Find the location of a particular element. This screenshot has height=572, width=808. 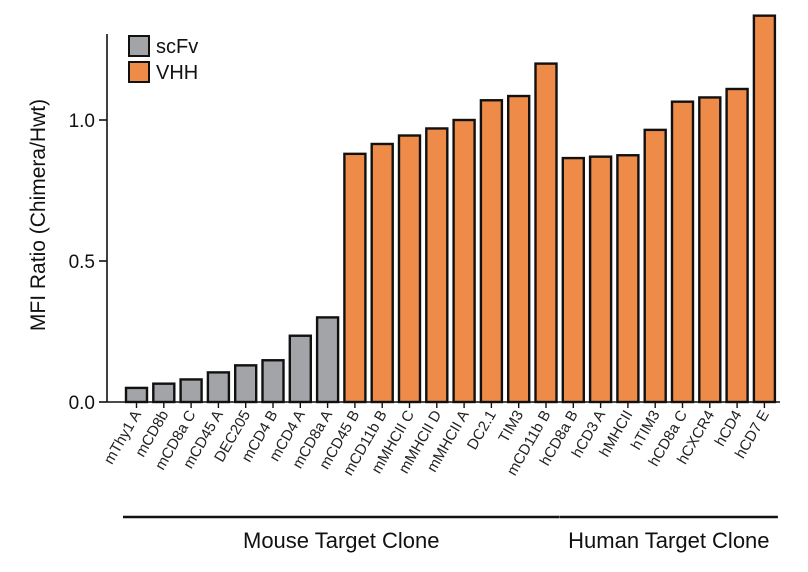

y-tick-label: 0.0 is located at coordinates (82, 403).